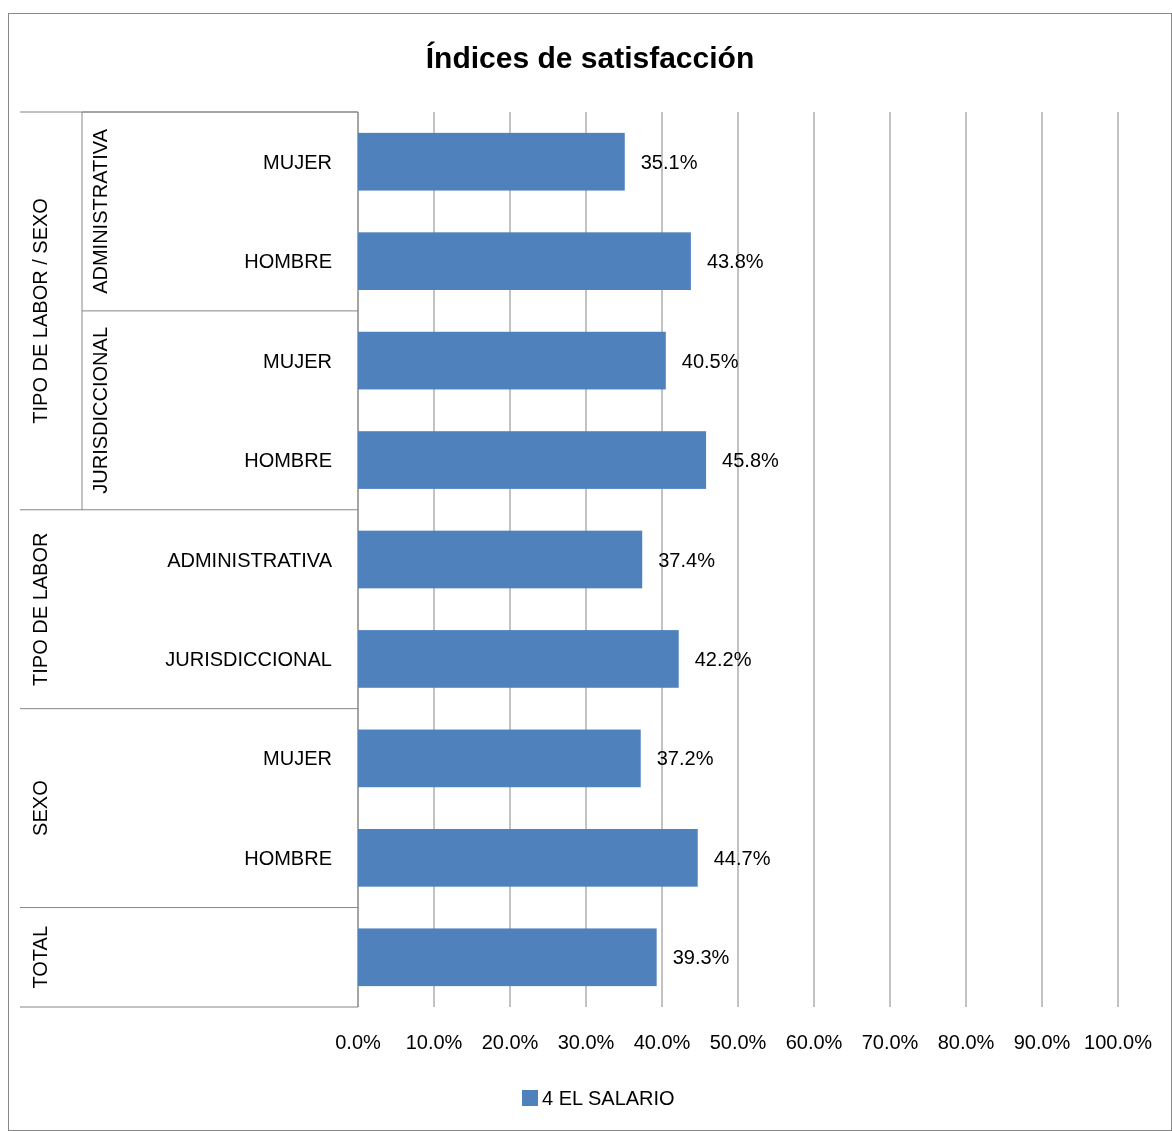  What do you see at coordinates (814, 1042) in the screenshot?
I see `x-tick-label: 60.0%` at bounding box center [814, 1042].